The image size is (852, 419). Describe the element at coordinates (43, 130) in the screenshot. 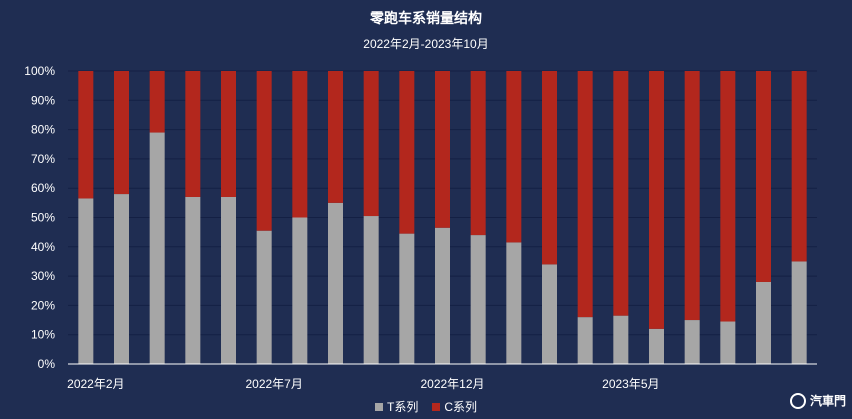

I see `y-tick-label: 80%` at that location.